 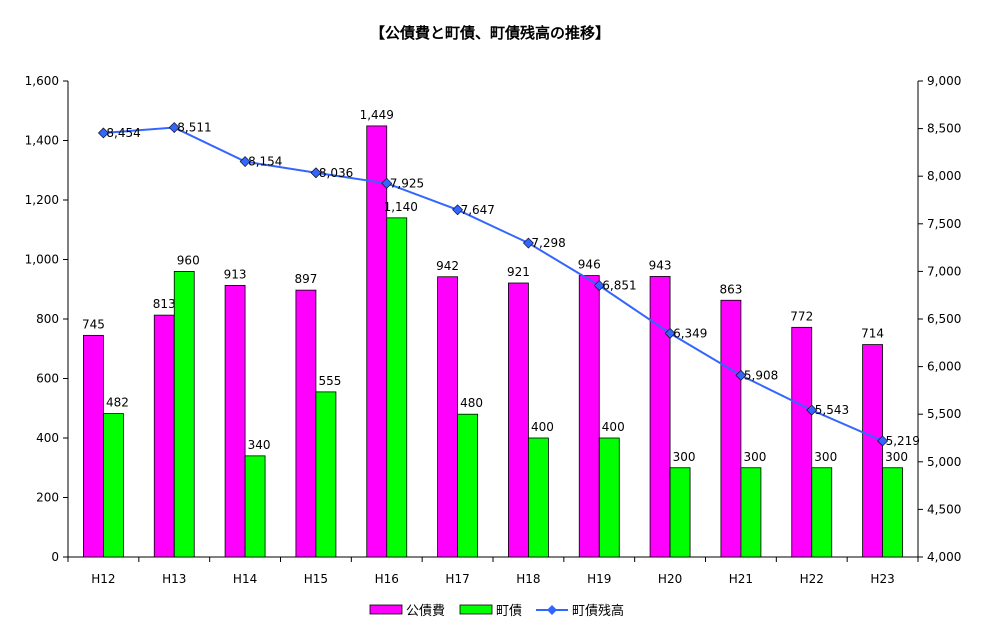 I want to click on left-tick-label: 200, so click(x=47, y=498).